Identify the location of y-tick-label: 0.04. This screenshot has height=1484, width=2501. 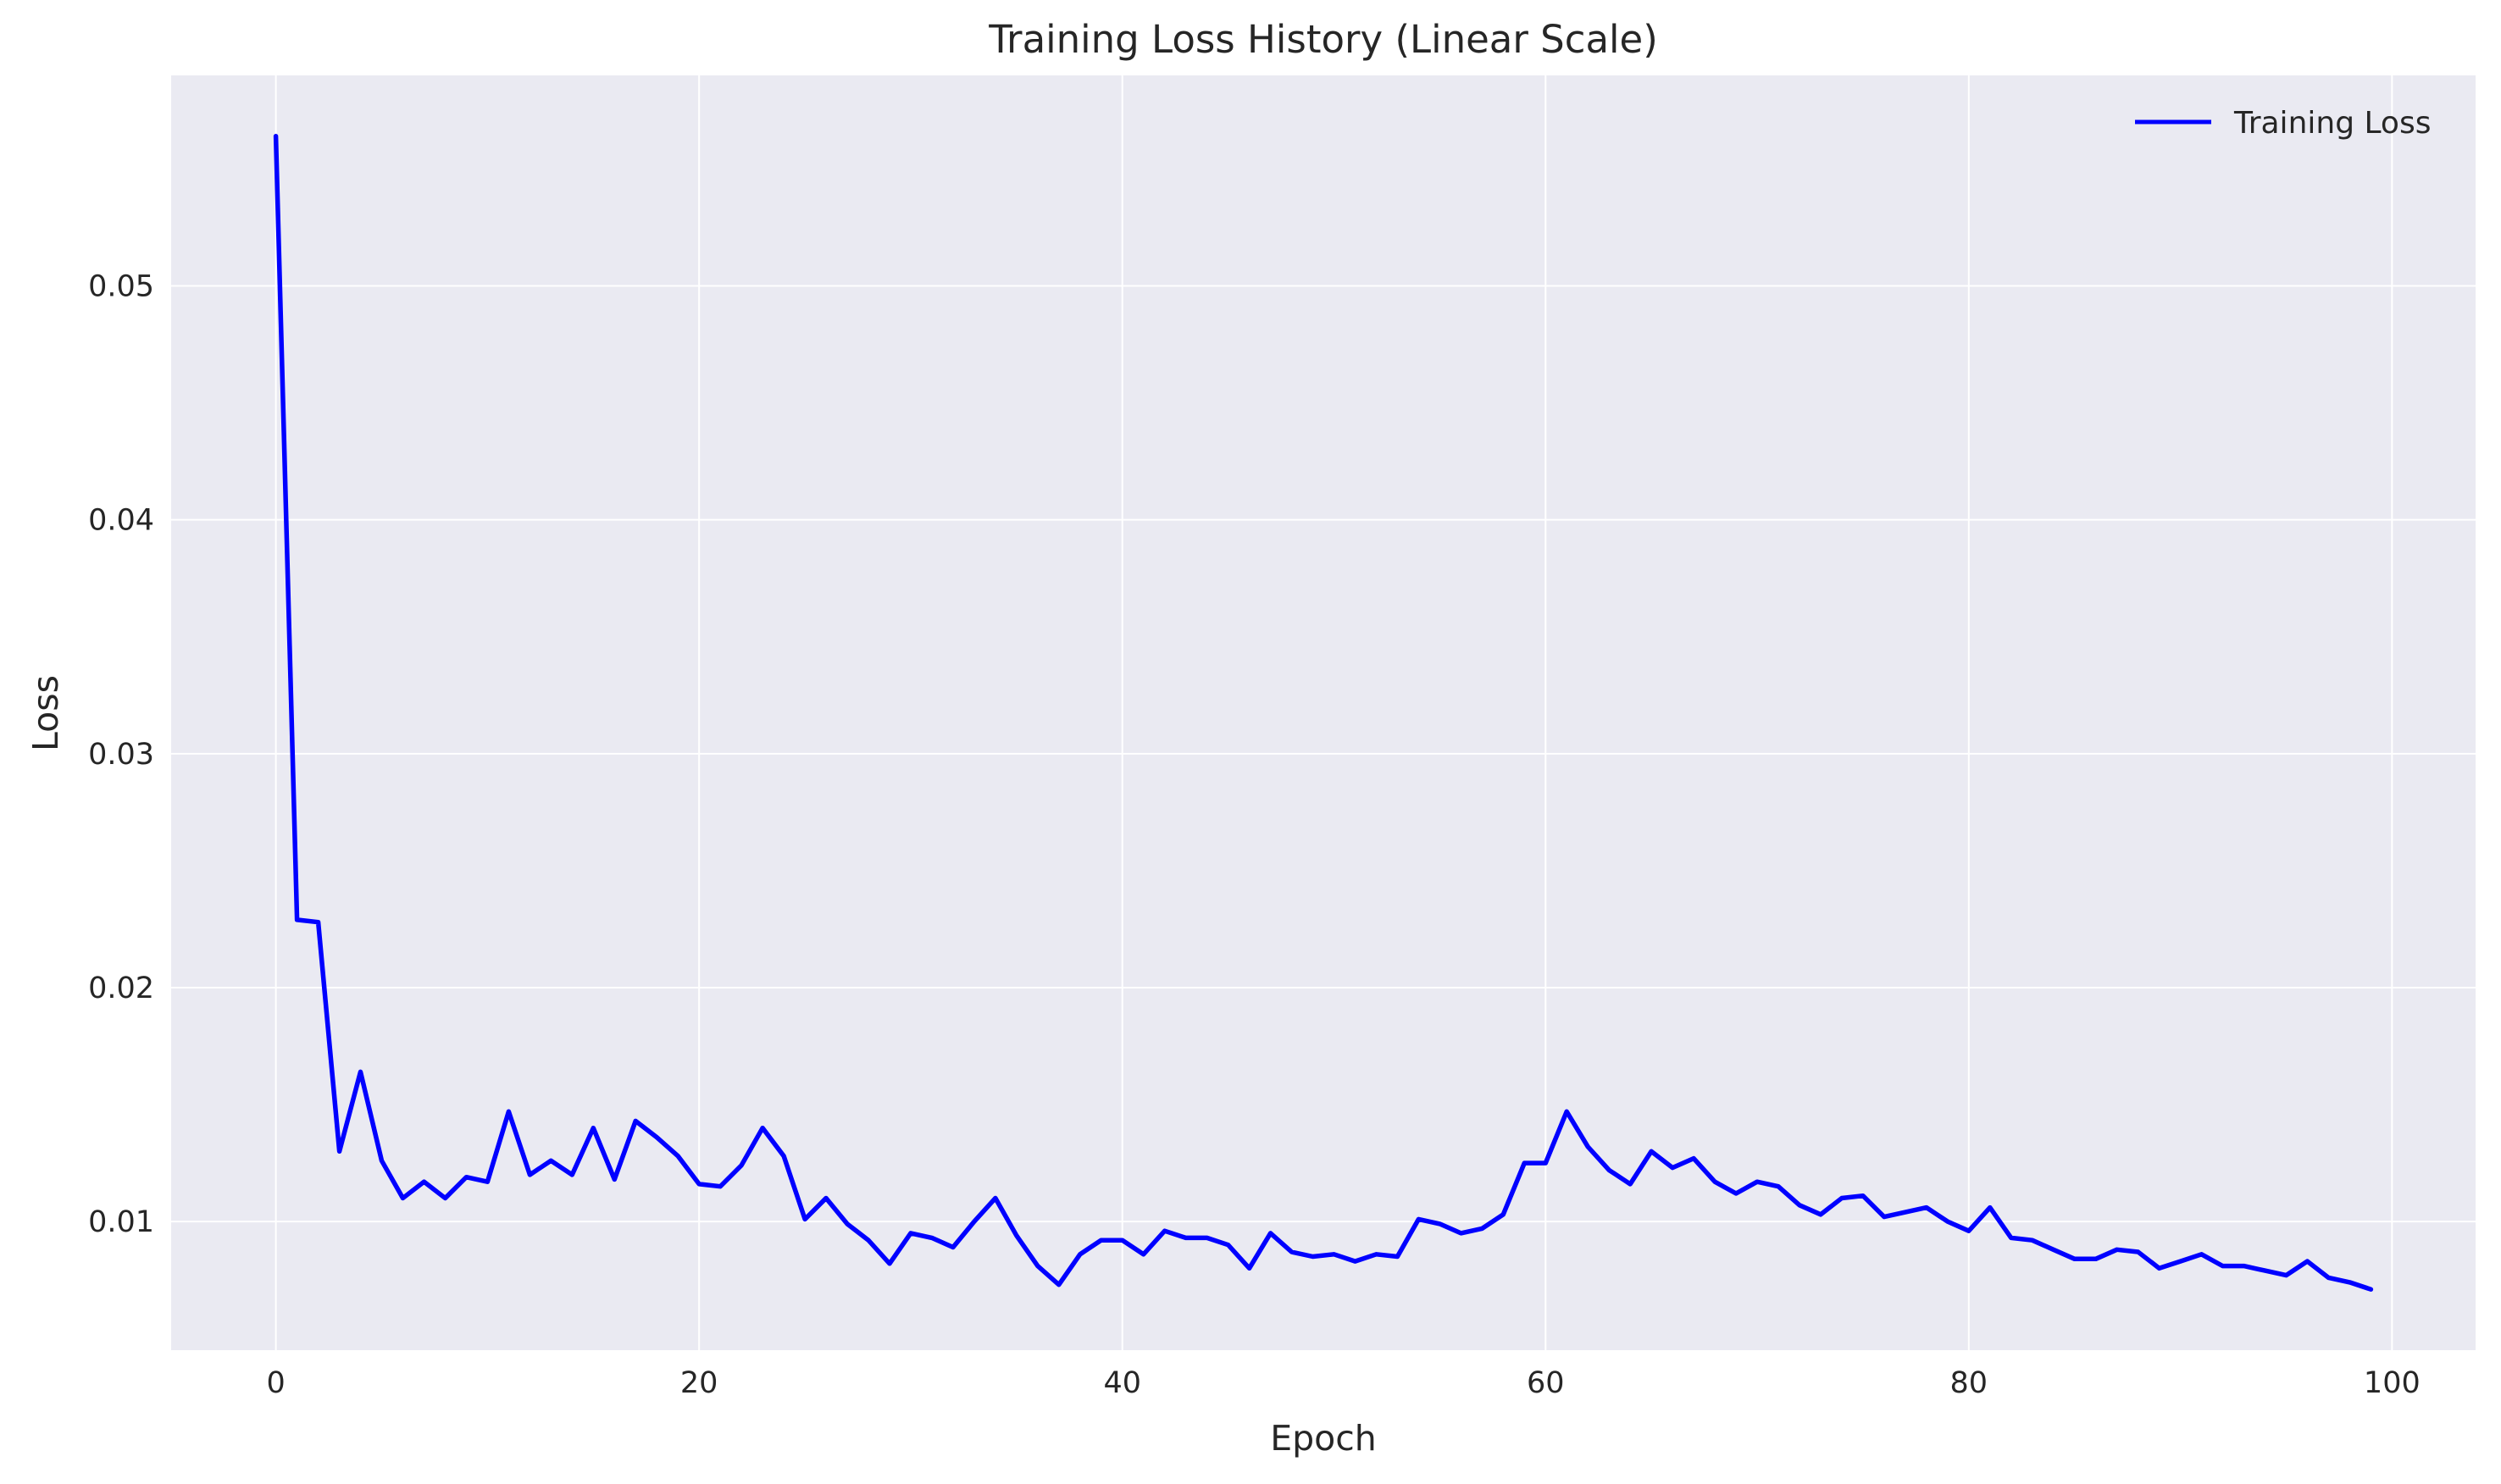
(121, 521).